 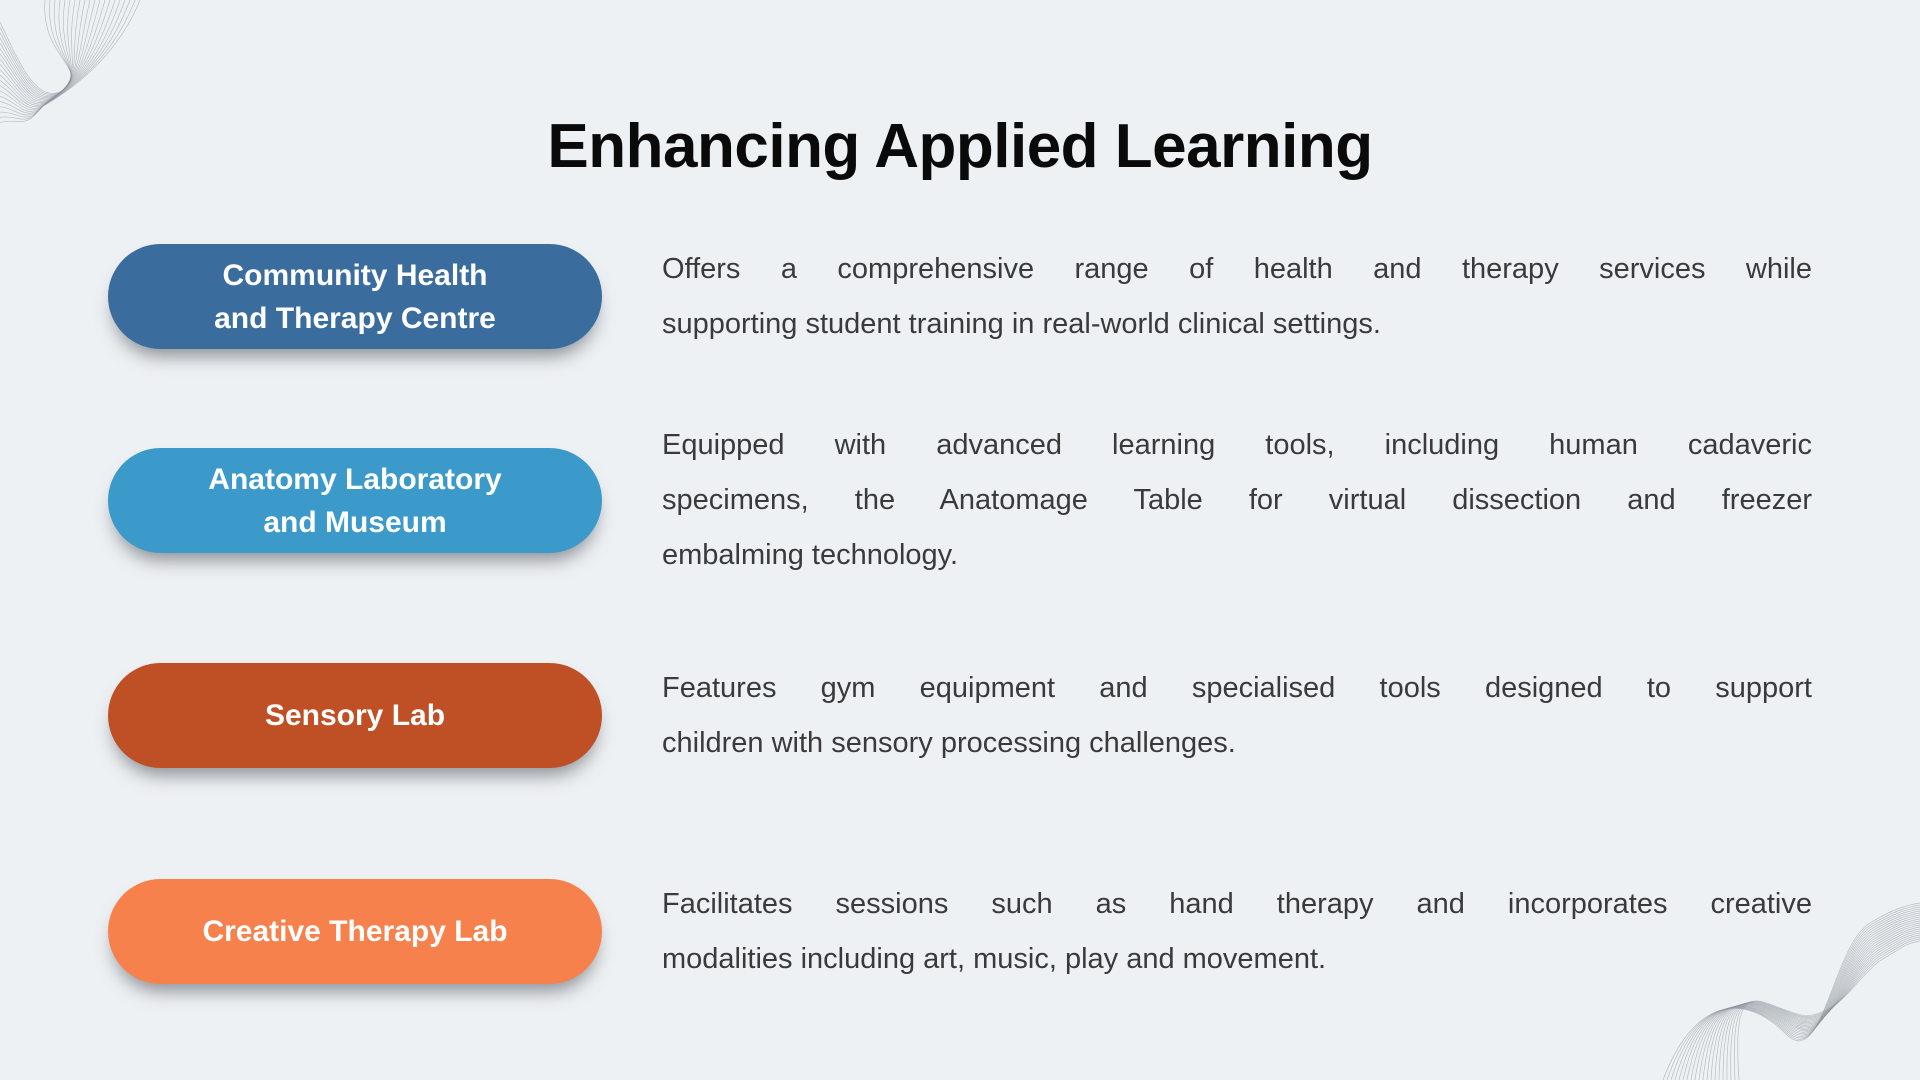 What do you see at coordinates (355, 500) in the screenshot?
I see `pill-anatomy-laboratory-and-museum: Anatomy Laboratory and Museum` at bounding box center [355, 500].